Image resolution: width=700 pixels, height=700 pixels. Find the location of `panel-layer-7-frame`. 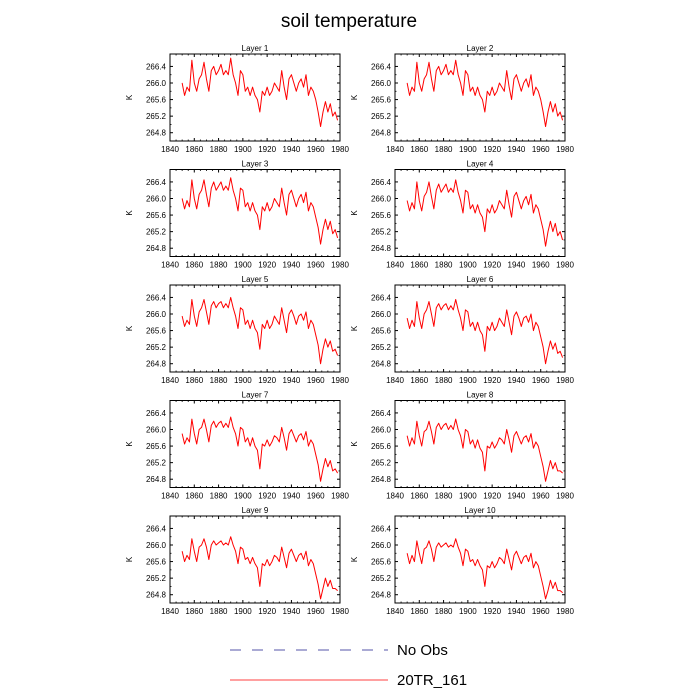

panel-layer-7-frame is located at coordinates (255, 444).